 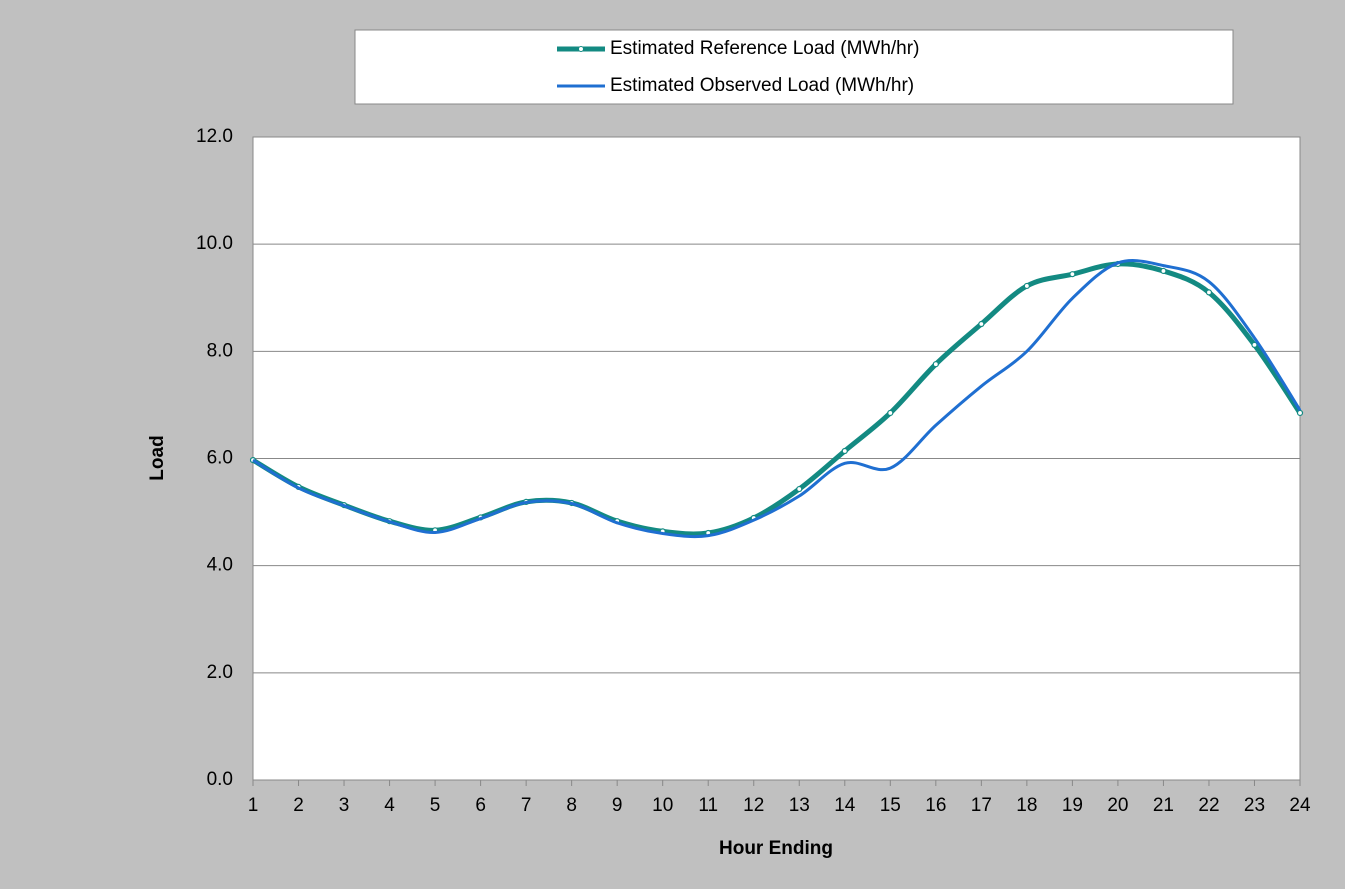 I want to click on x-tick-label: 23, so click(x=1254, y=805).